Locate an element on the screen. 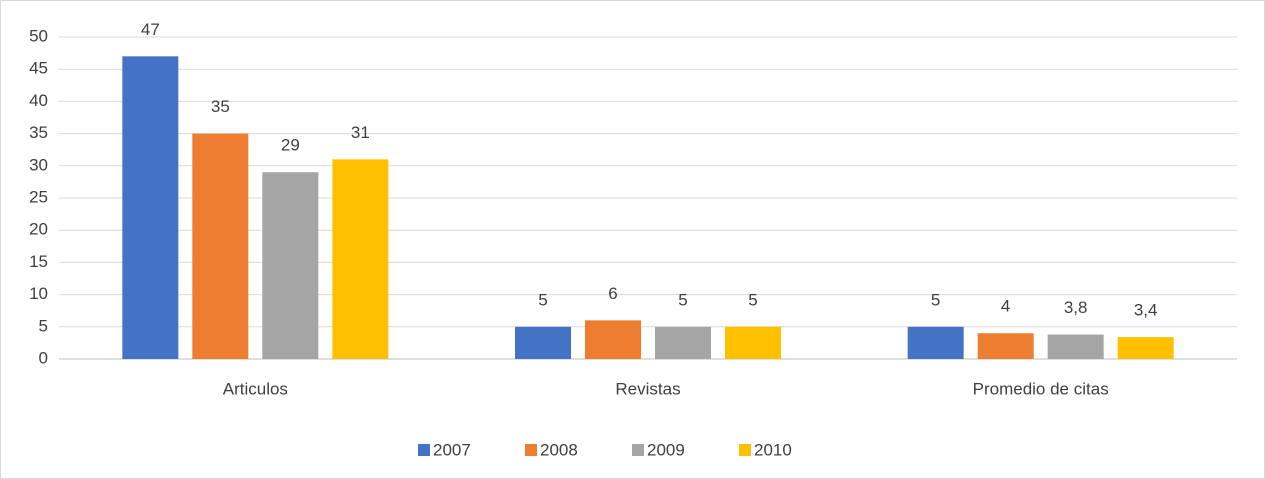 The image size is (1265, 479). y-tick-label: 10 is located at coordinates (38, 293).